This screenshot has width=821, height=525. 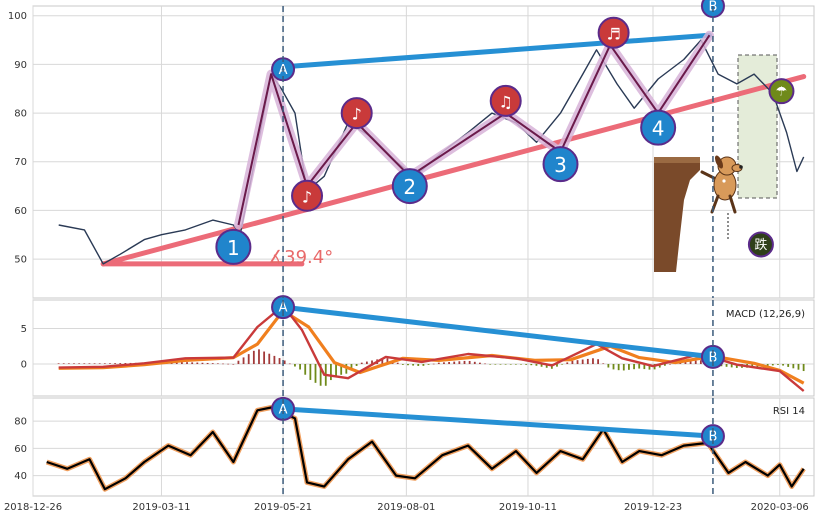 What do you see at coordinates (20, 449) in the screenshot?
I see `rsi-y-tick-label: 60` at bounding box center [20, 449].